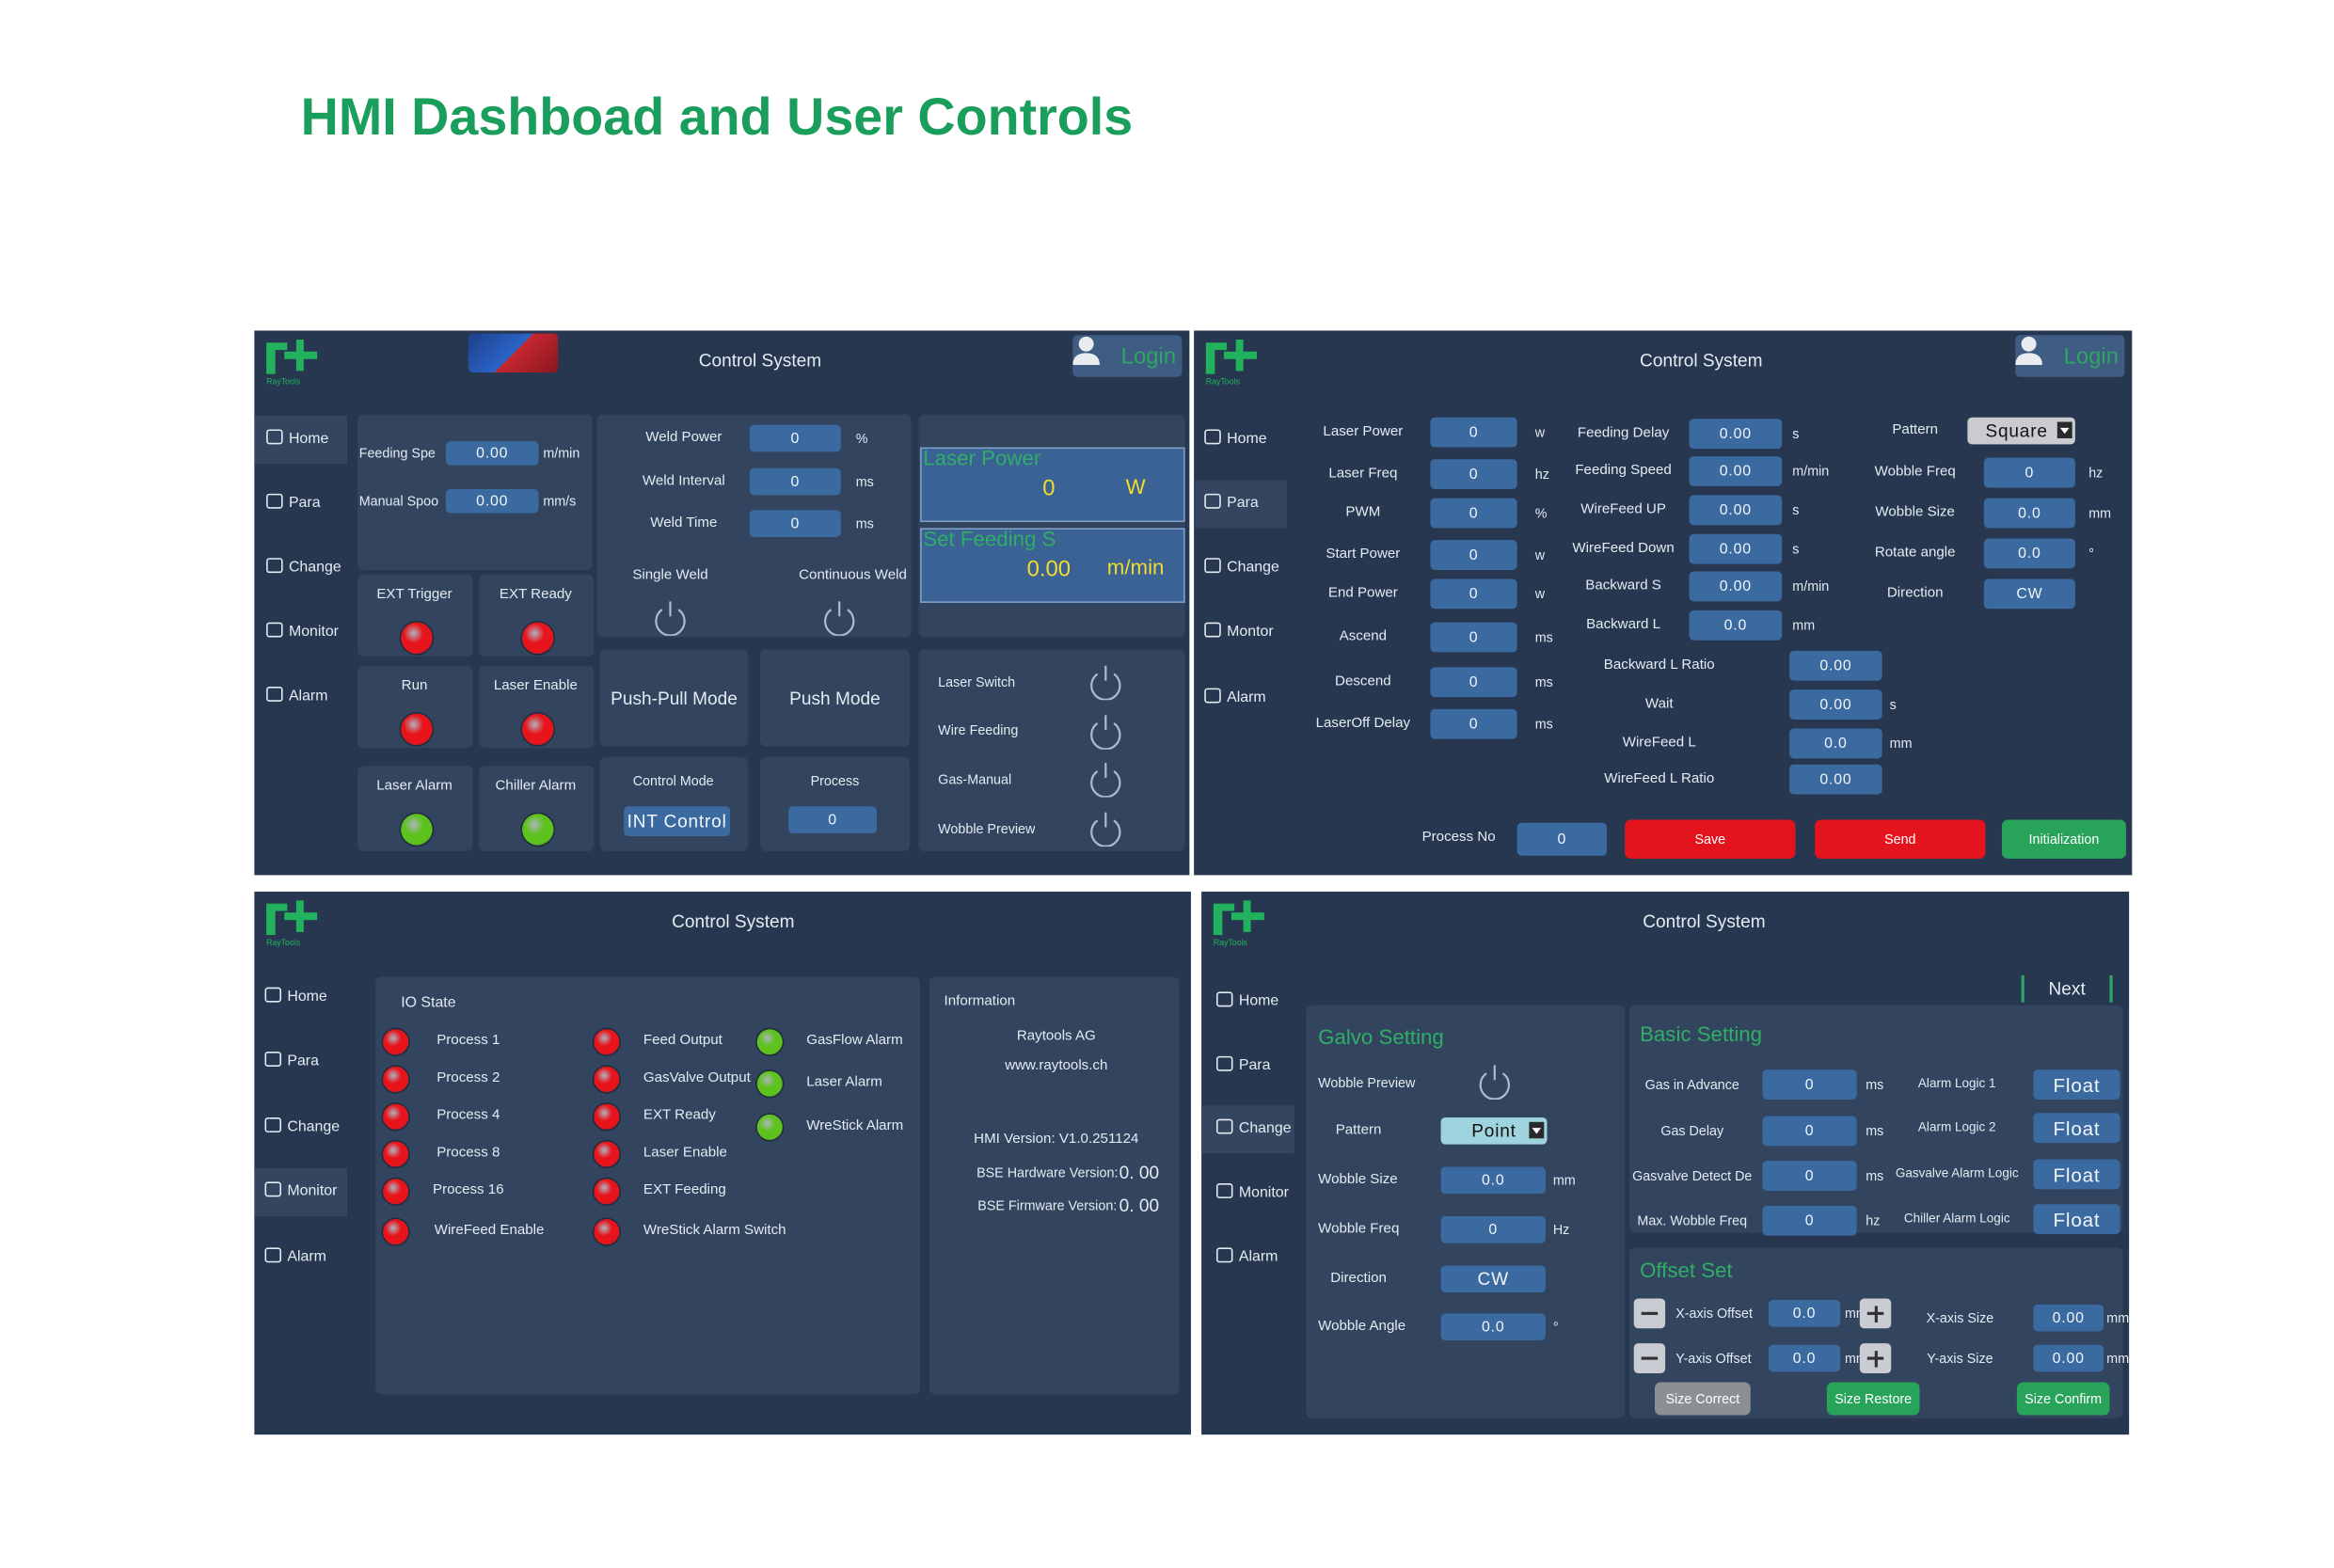  What do you see at coordinates (2067, 989) in the screenshot?
I see `next-button: Next` at bounding box center [2067, 989].